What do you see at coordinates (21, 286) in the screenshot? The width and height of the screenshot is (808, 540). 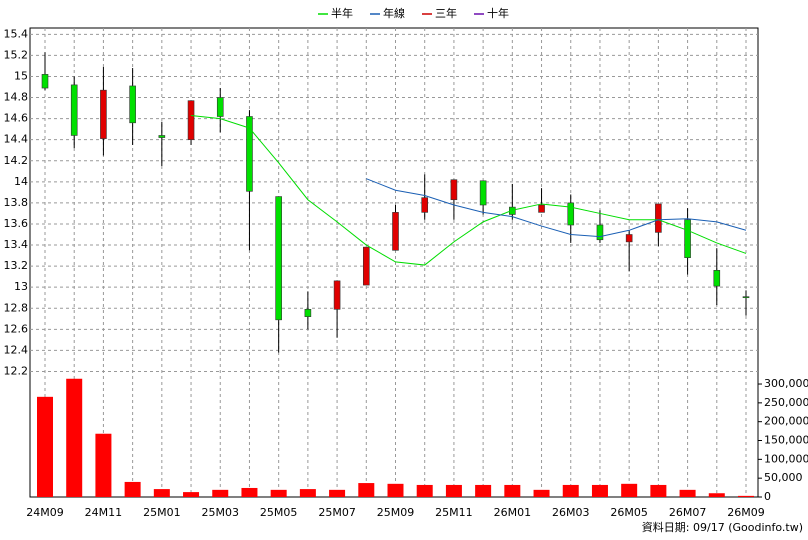 I see `y-tick-label: 13` at bounding box center [21, 286].